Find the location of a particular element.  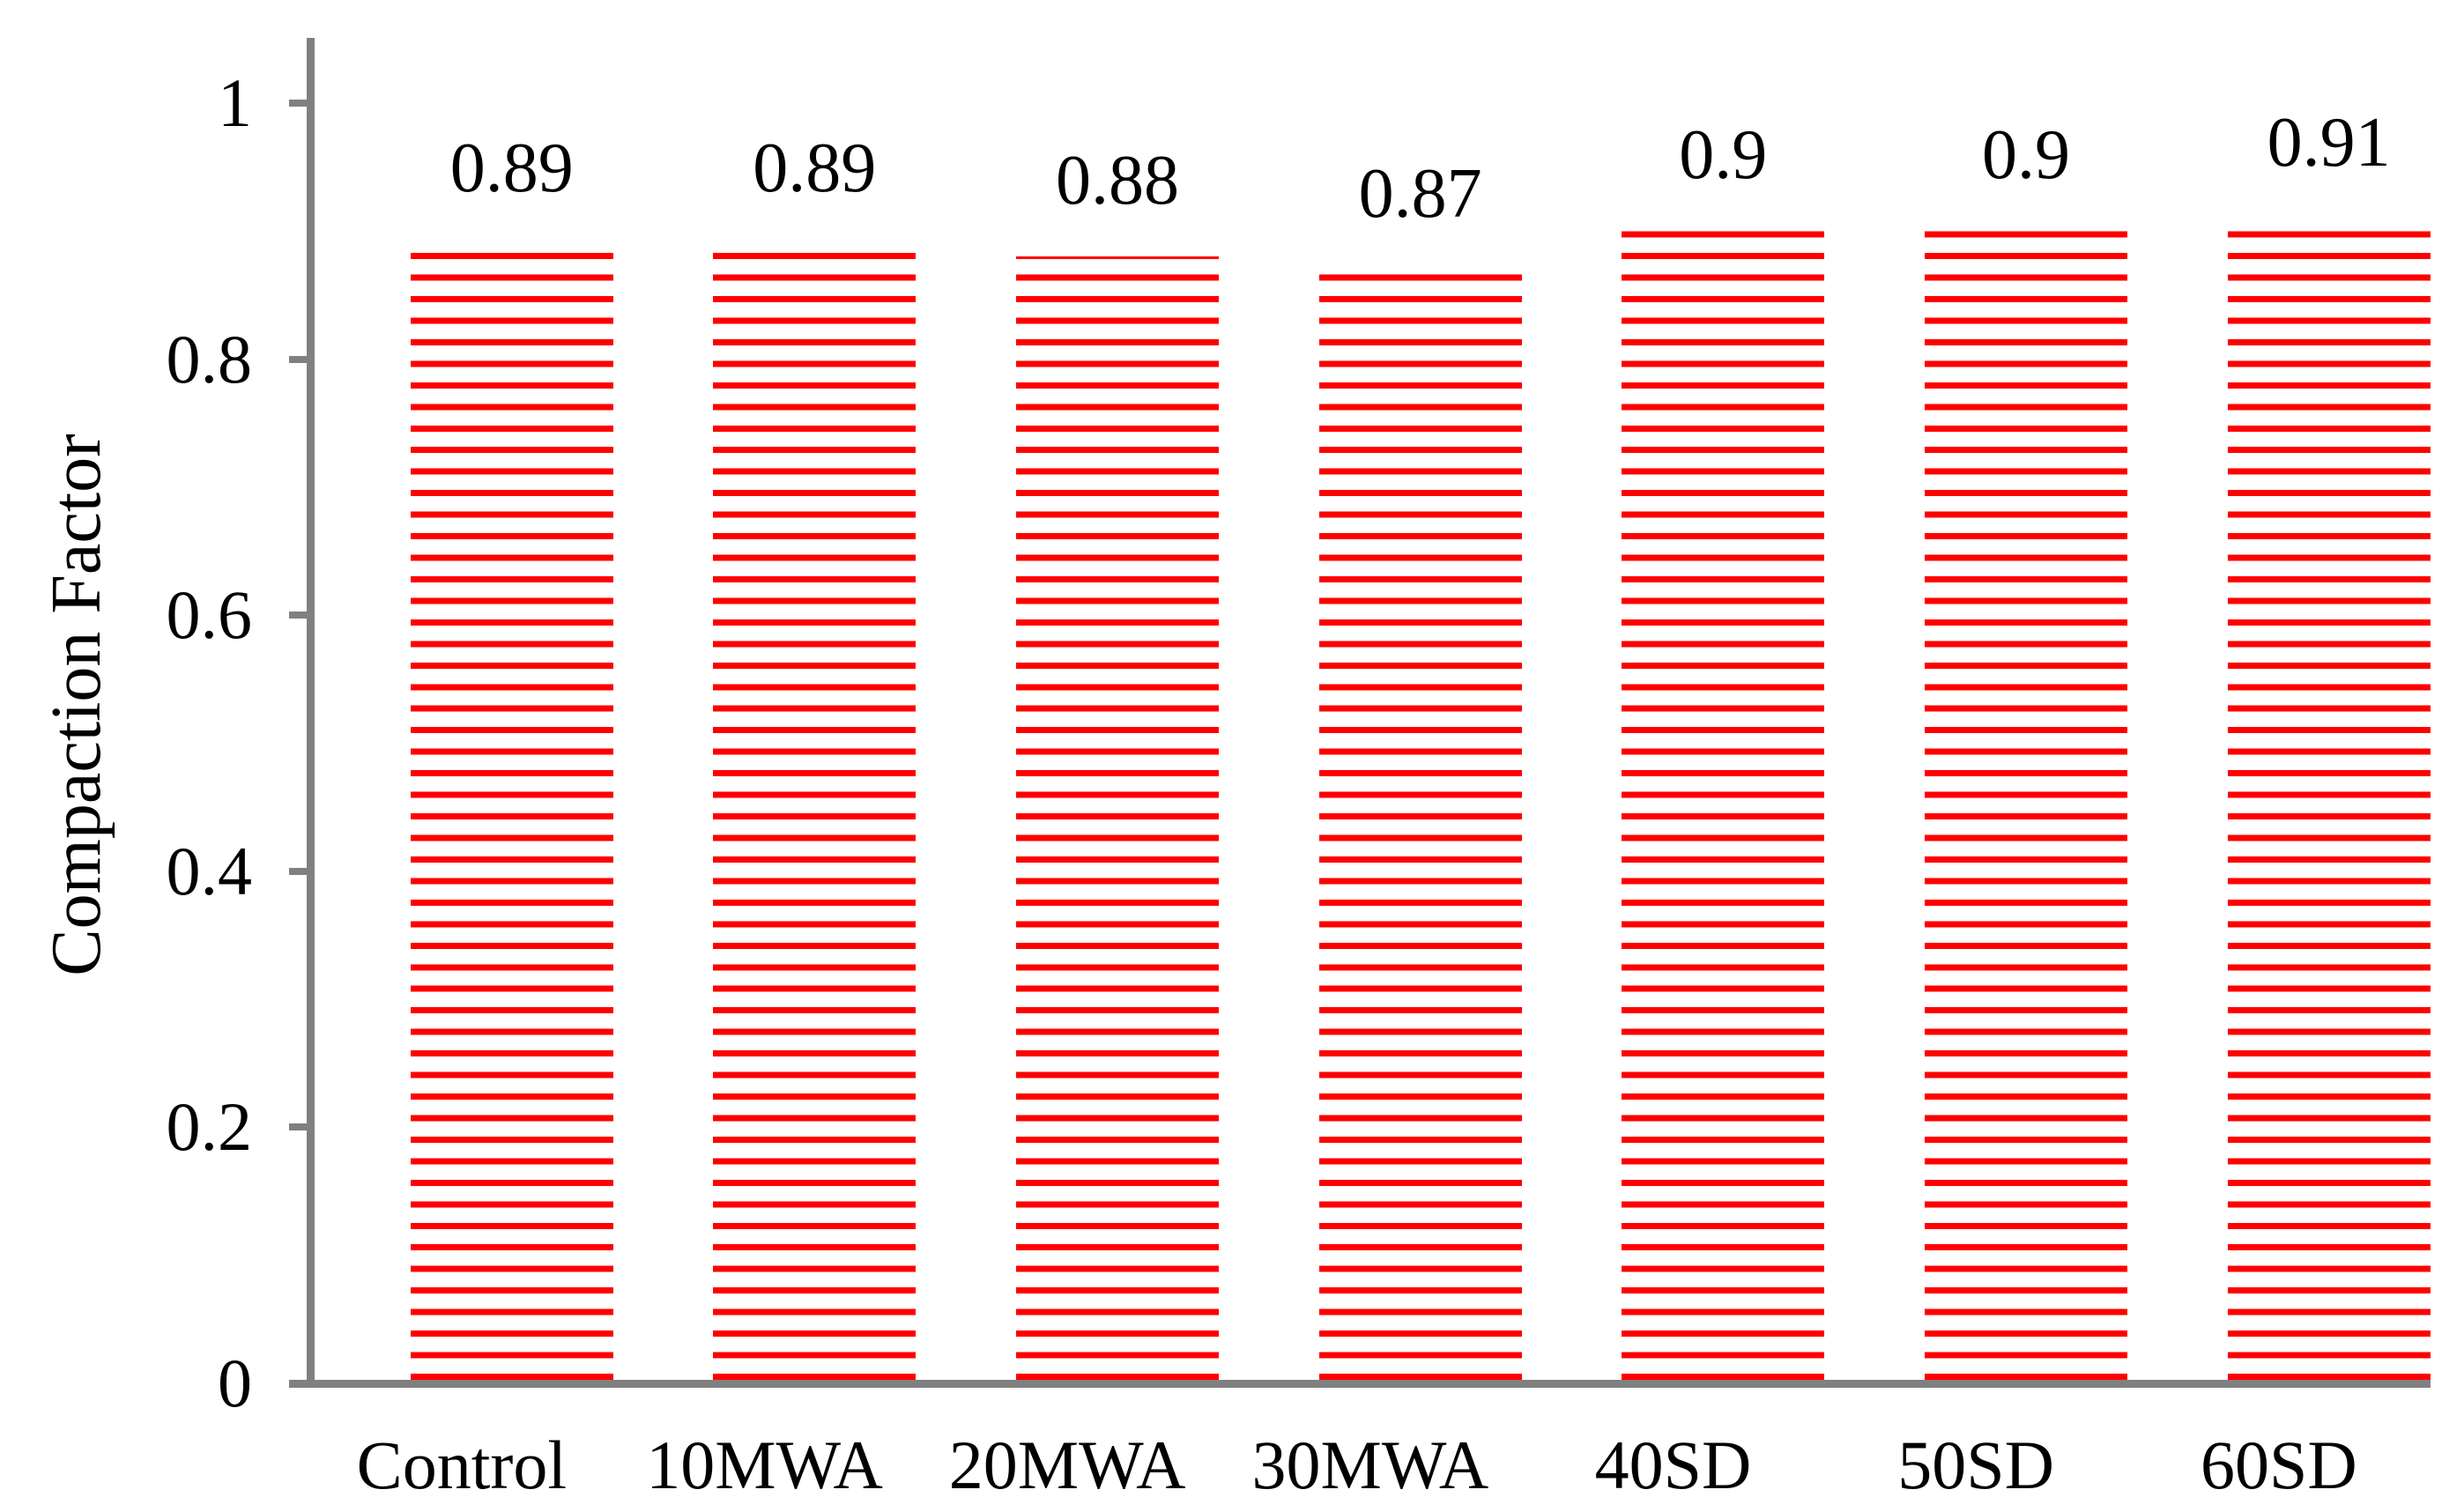

bar-20mwa is located at coordinates (1117, 818).